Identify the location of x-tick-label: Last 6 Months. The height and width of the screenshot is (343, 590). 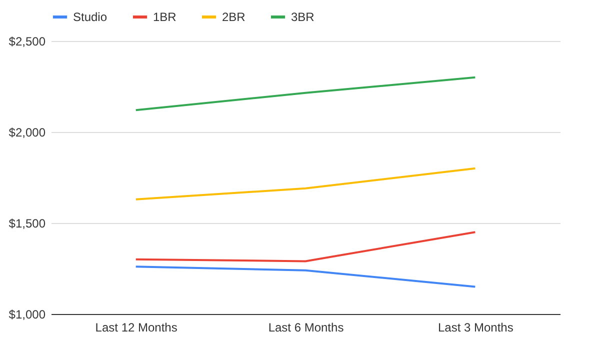
(306, 327).